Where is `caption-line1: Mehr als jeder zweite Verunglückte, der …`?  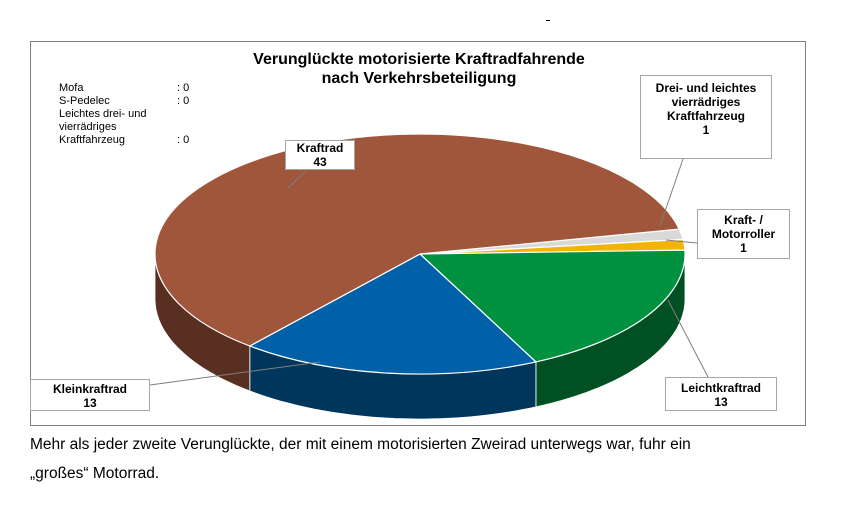
caption-line1: Mehr als jeder zweite Verunglückte, der … is located at coordinates (360, 444).